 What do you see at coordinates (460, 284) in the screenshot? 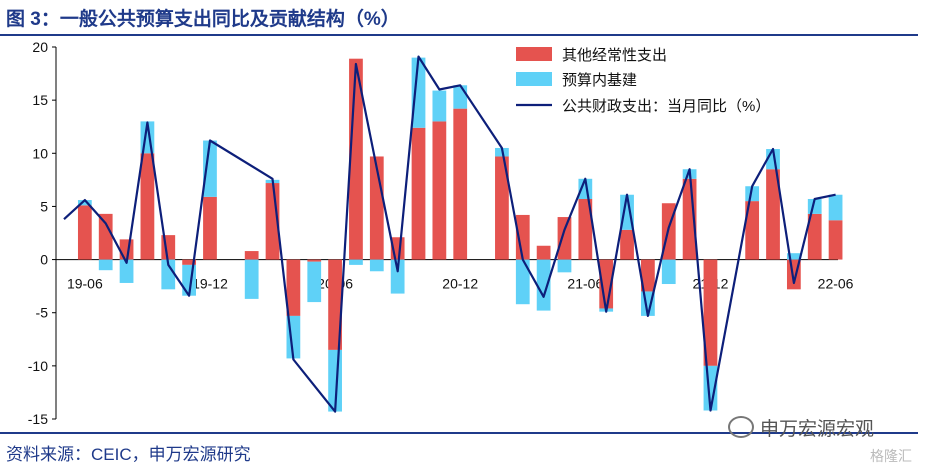
I see `x-tick-label: 20-12` at bounding box center [460, 284].